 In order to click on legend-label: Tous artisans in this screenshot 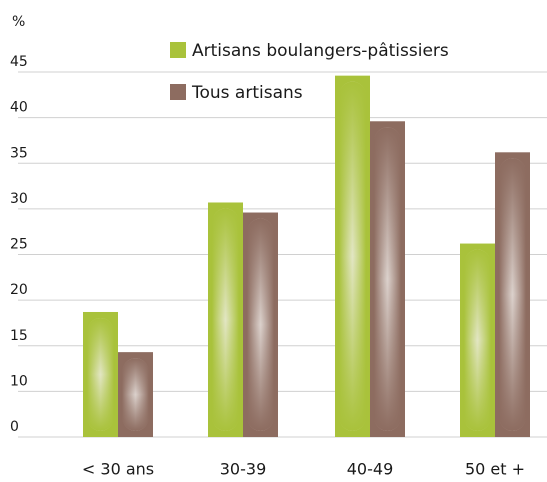, I will do `click(247, 93)`.